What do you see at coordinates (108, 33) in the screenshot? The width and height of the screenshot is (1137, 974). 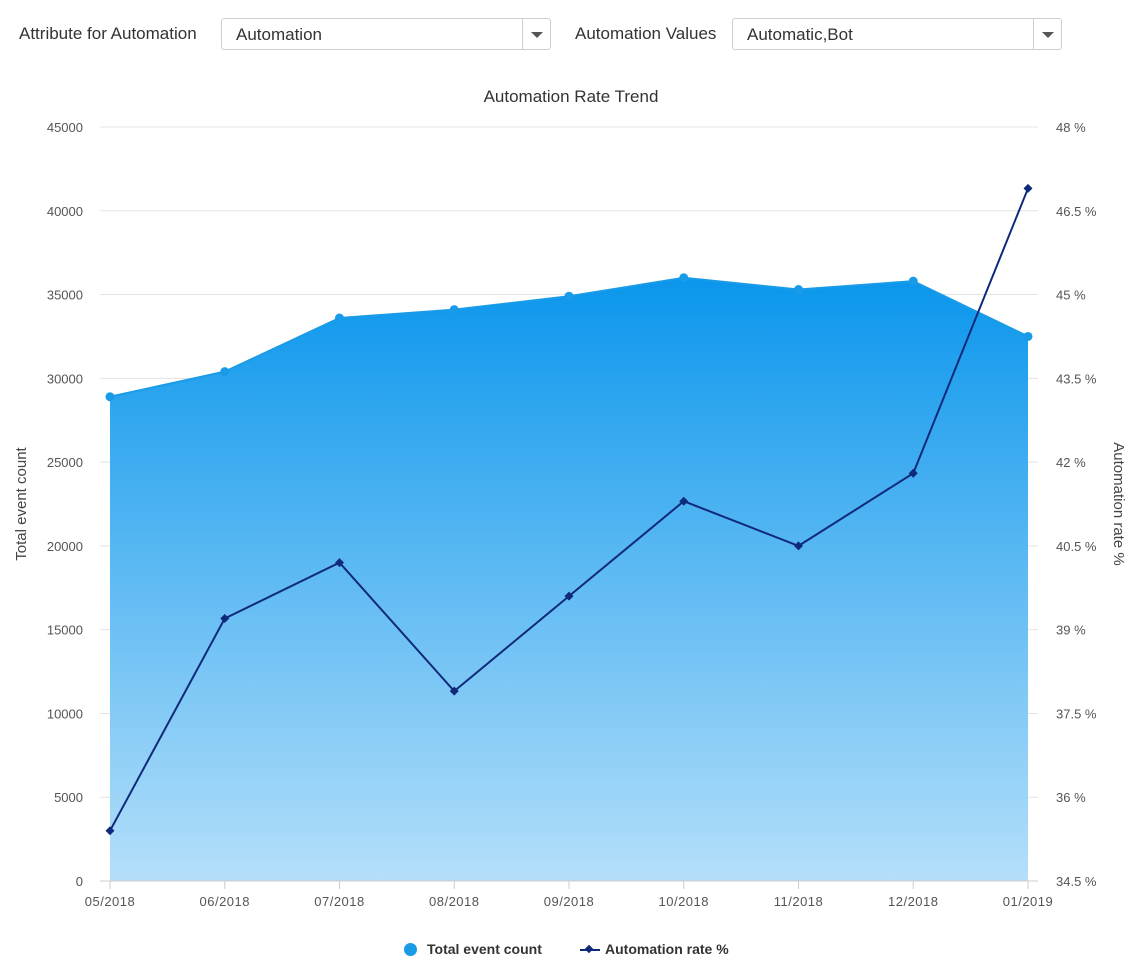 I see `attribute-label: Attribute for Automation` at bounding box center [108, 33].